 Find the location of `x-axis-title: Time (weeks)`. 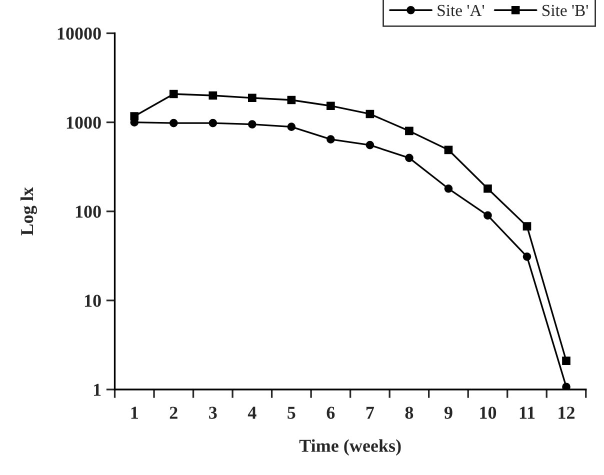

x-axis-title: Time (weeks) is located at coordinates (350, 447).